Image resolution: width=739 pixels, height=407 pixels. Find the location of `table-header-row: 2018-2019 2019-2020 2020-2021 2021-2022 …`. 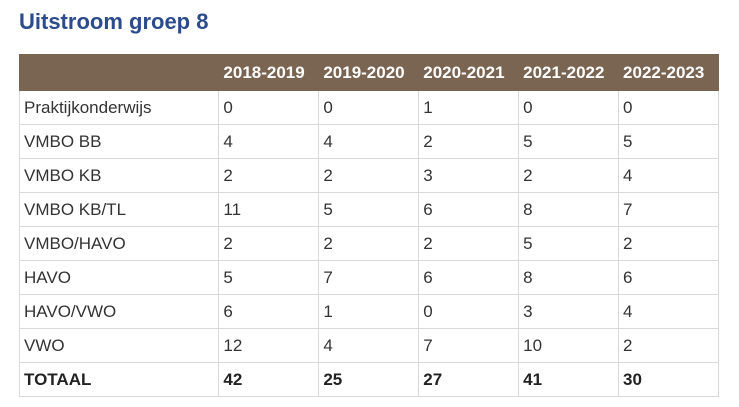

table-header-row: 2018-2019 2019-2020 2020-2021 2021-2022 … is located at coordinates (368, 72).